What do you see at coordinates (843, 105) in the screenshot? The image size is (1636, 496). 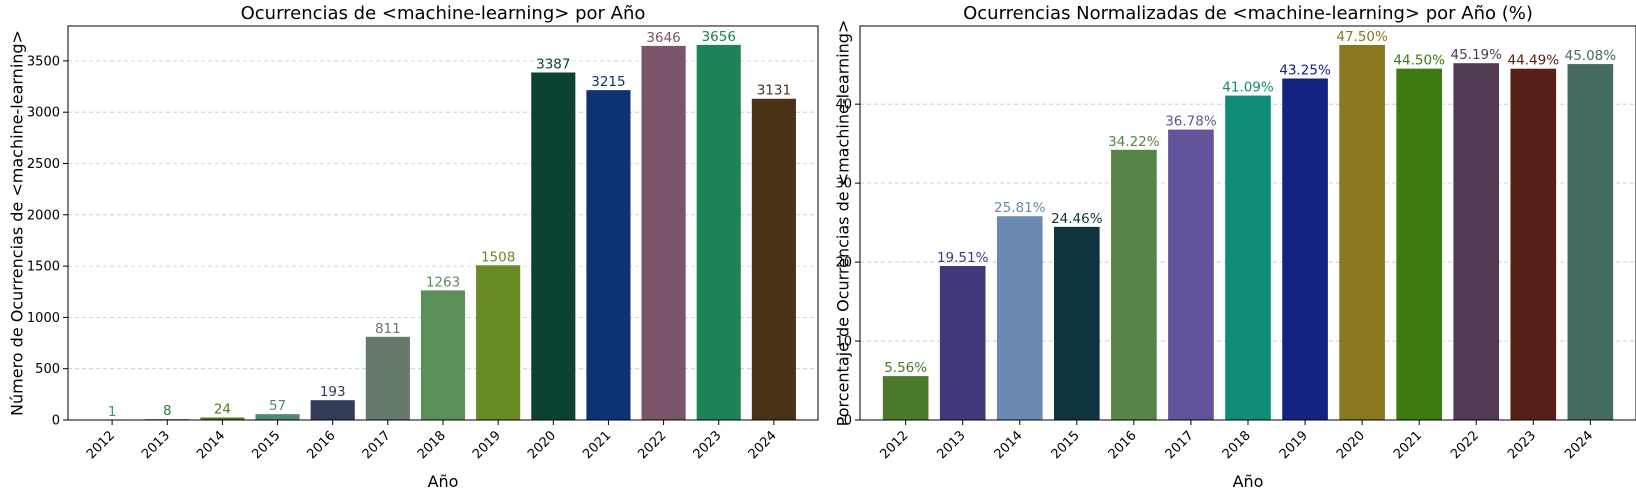 I see `y-tick-label: 40` at bounding box center [843, 105].